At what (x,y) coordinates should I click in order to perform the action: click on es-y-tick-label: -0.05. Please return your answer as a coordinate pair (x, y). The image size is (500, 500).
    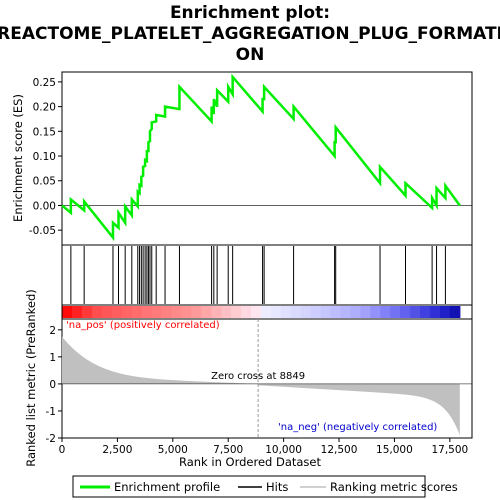
    Looking at the image, I should click on (42, 231).